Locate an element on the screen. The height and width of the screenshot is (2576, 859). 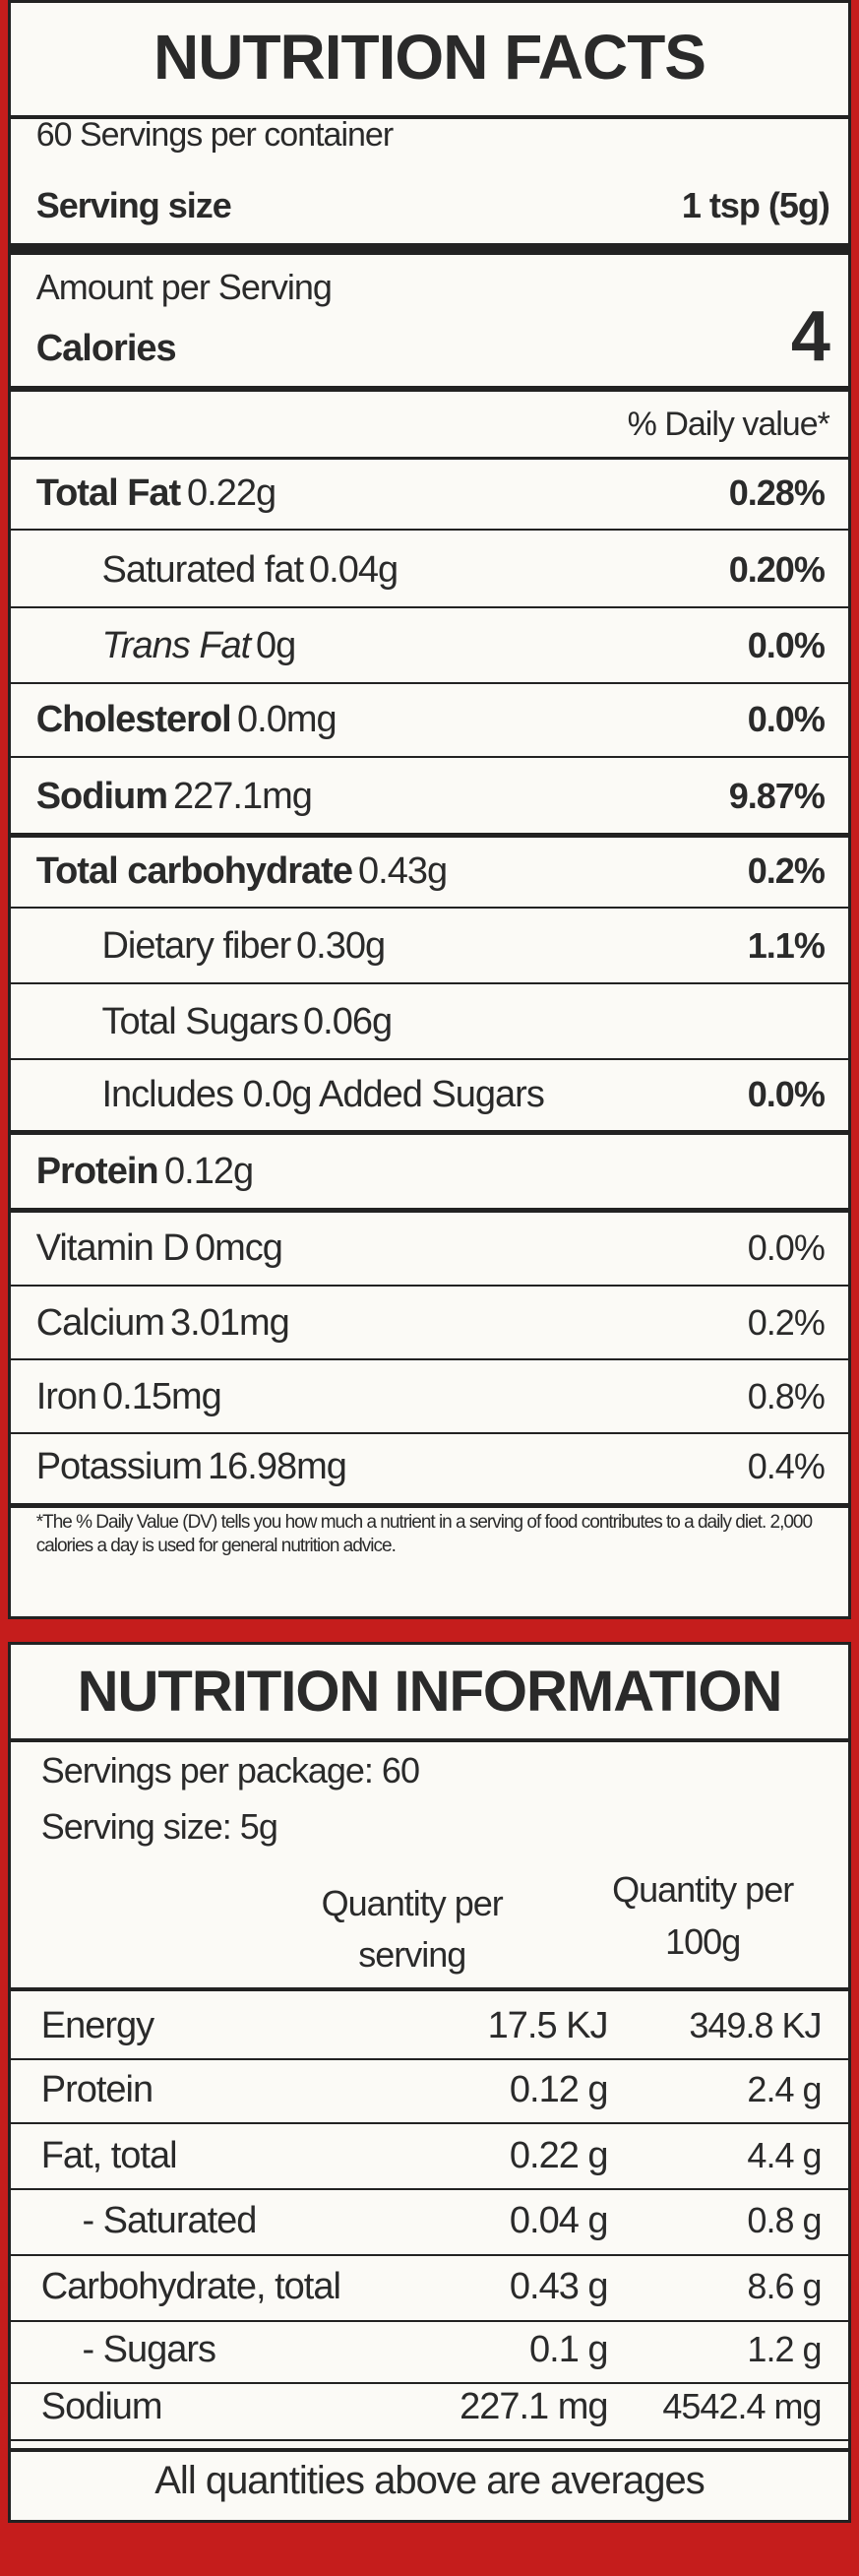
nutrient-amount: 0.12g is located at coordinates (209, 1171).